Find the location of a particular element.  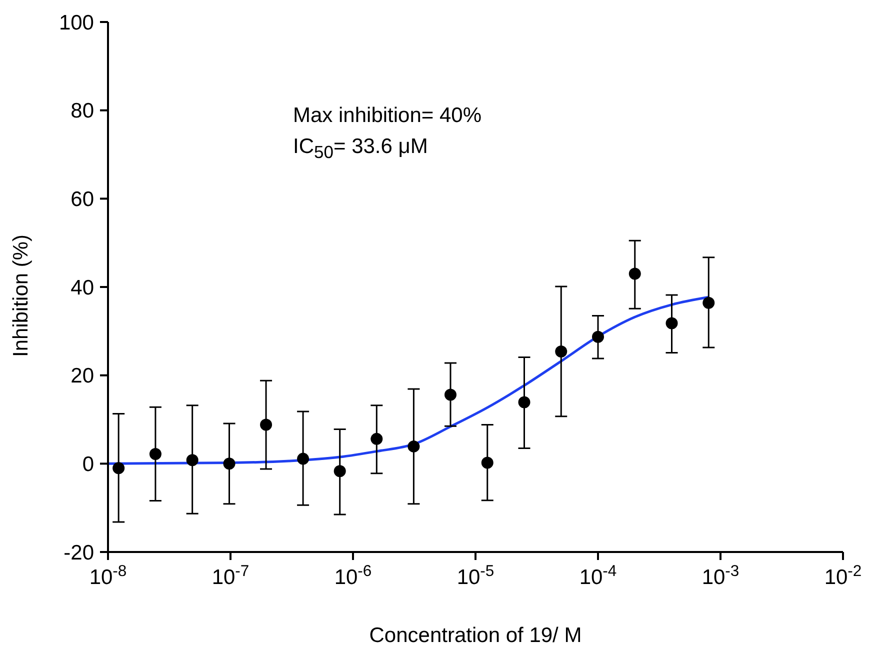

annotation: IC$_{50}$= 33.6 μM is located at coordinates (361, 149).